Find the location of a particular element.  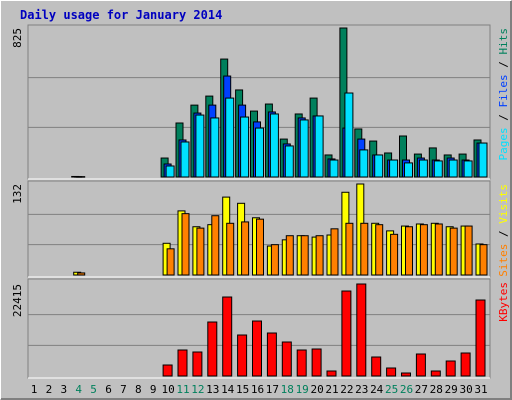

x-tick-label: 21 is located at coordinates (331, 389).